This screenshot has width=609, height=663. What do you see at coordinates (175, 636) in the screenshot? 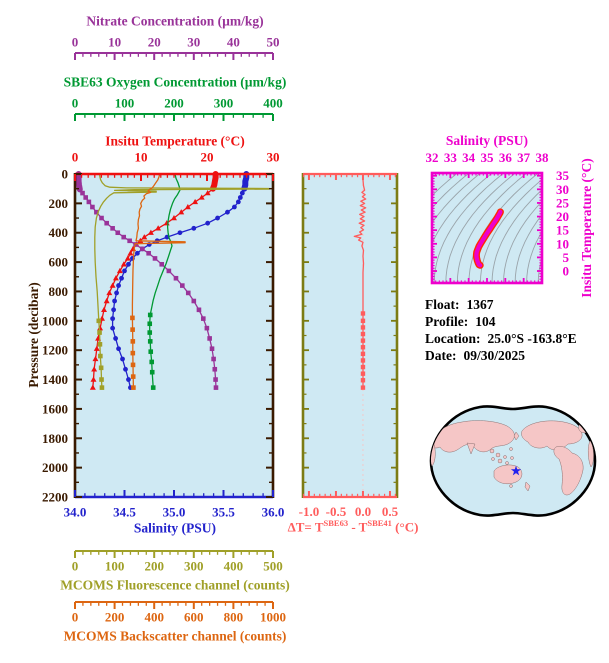
I see `svg-text:MCOMS Backscatter channel (cou: MCOMS Backscatter channel (counts)` at bounding box center [175, 636].